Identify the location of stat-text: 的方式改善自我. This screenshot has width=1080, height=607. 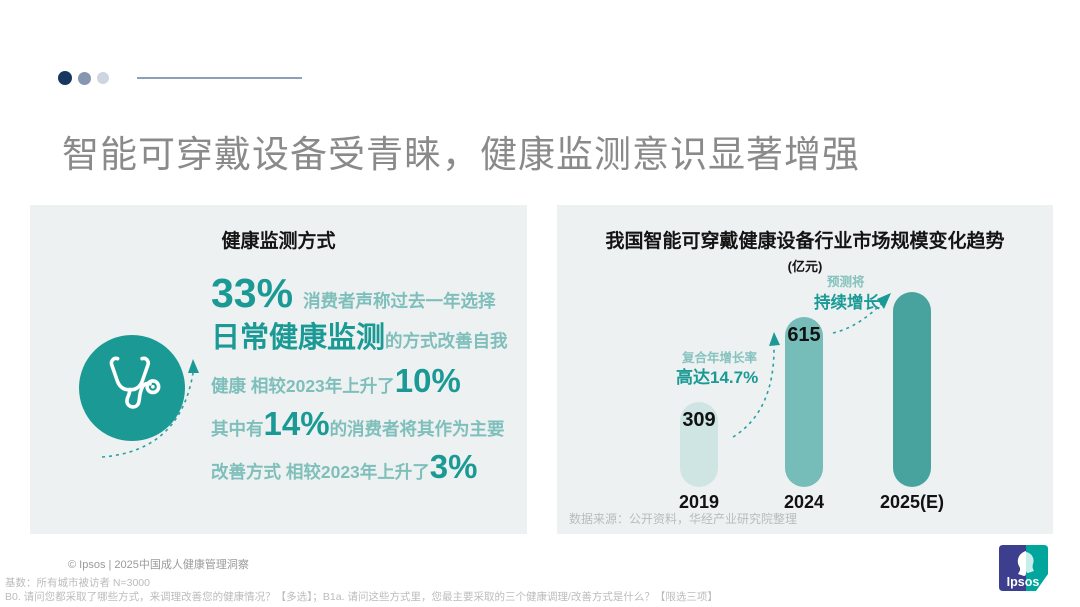
(446, 341).